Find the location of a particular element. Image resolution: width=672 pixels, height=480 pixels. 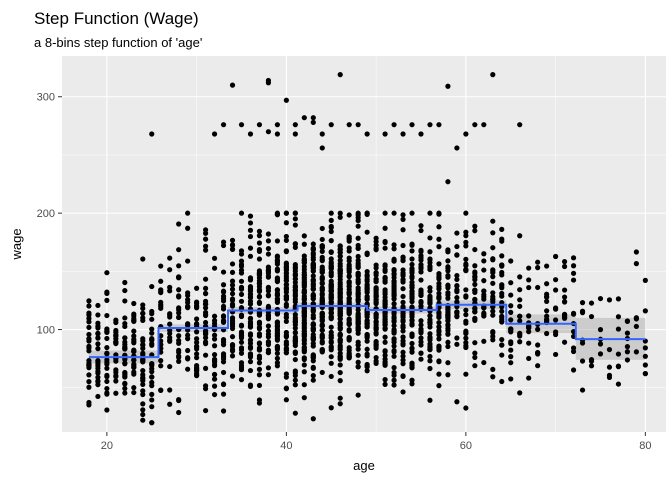

chart-subtitle: a 8-bins step function of 'age' is located at coordinates (118, 42).